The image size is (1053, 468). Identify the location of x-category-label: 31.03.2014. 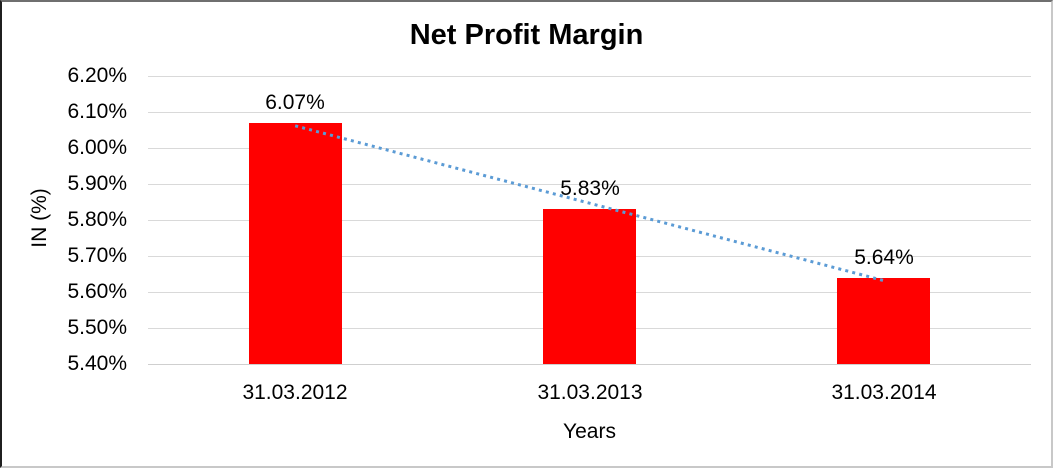
(884, 392).